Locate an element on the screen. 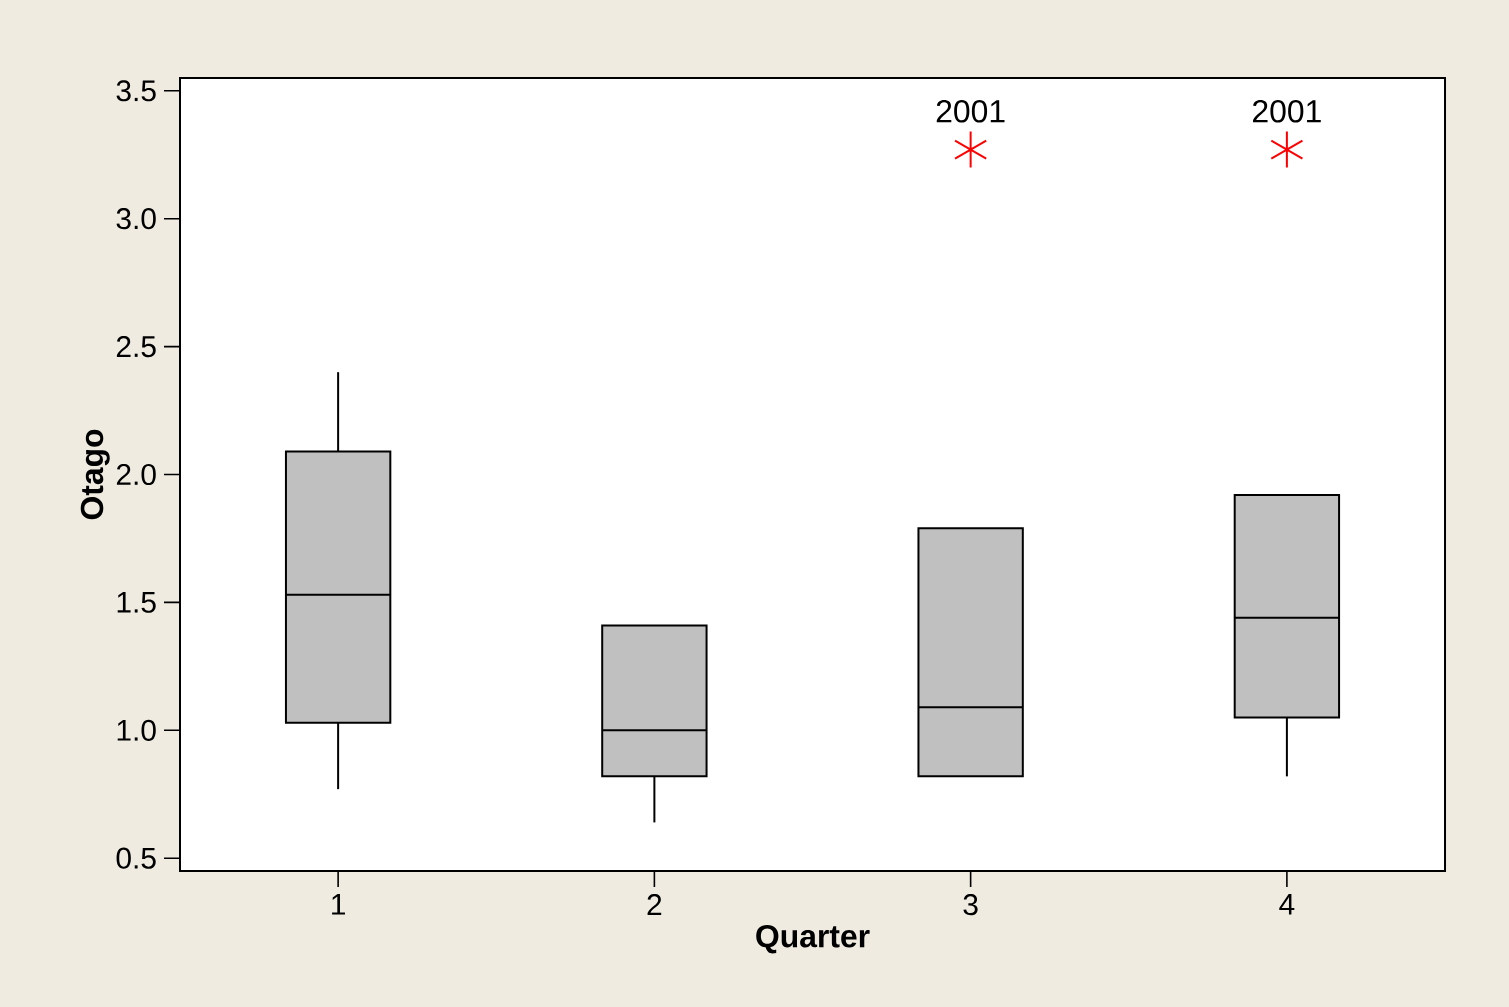  y-tick-label: 1.0 is located at coordinates (136, 730).